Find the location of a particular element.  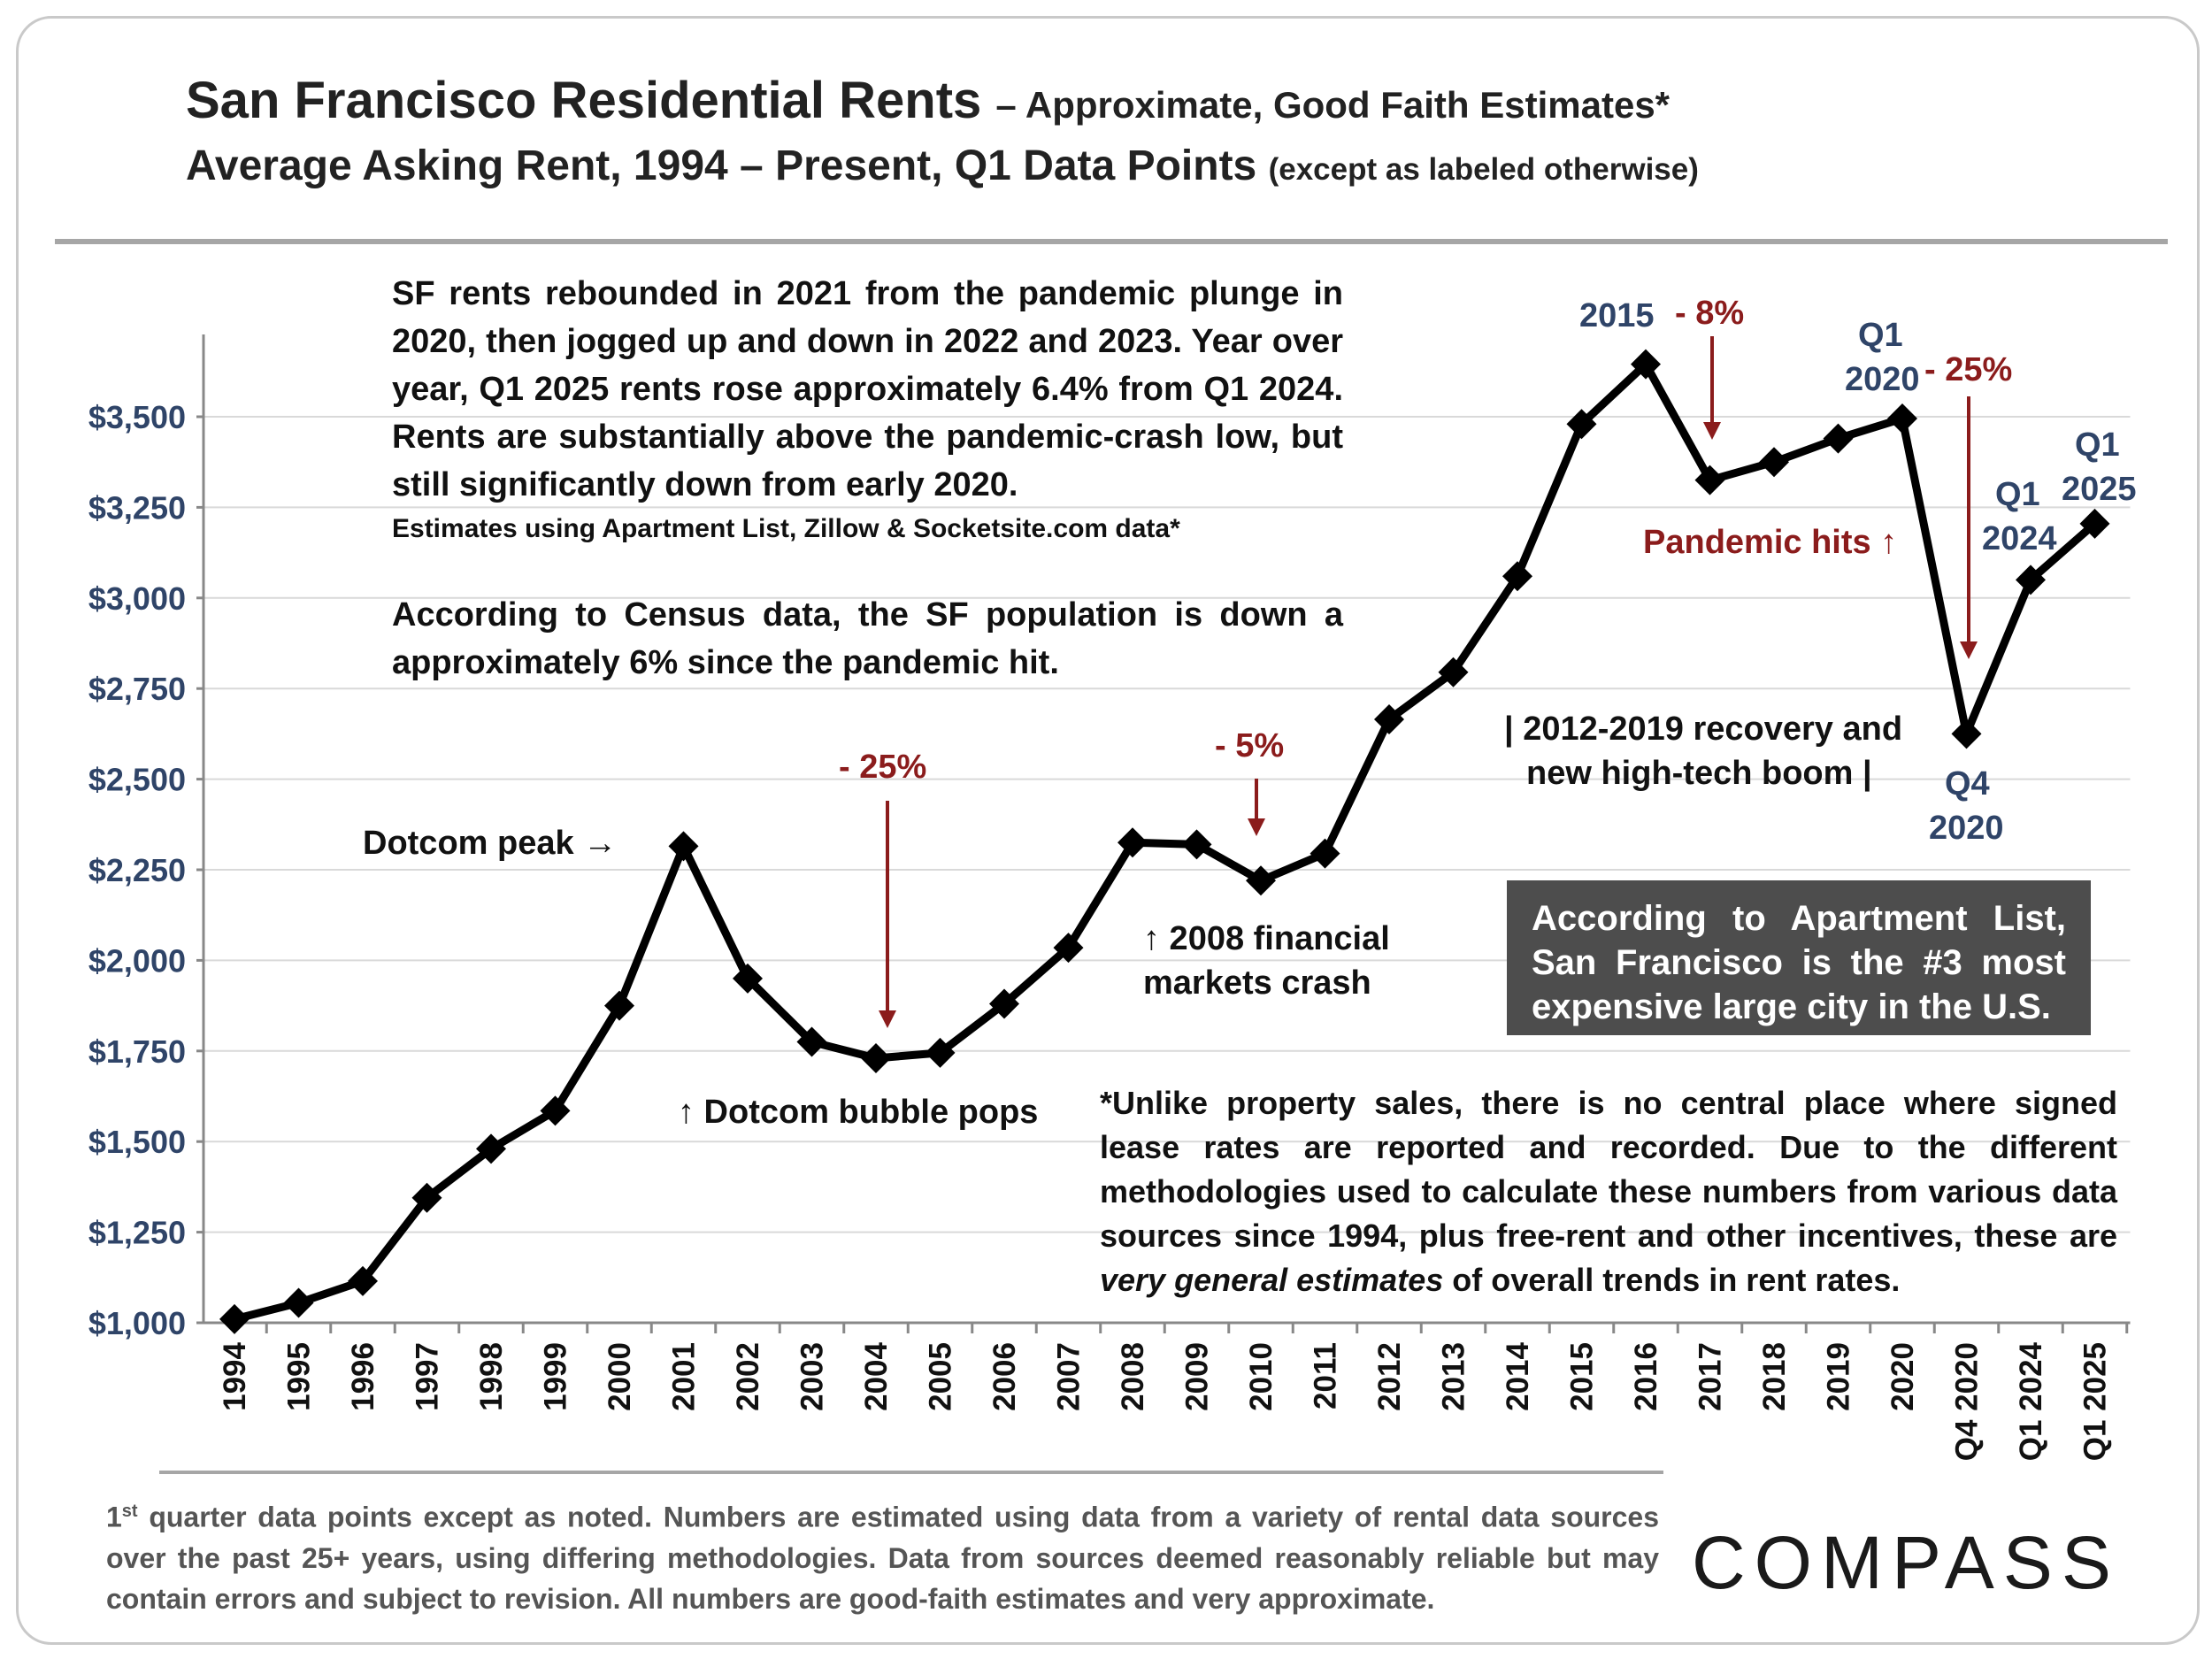

x-tick-label: 2003 is located at coordinates (813, 1376).